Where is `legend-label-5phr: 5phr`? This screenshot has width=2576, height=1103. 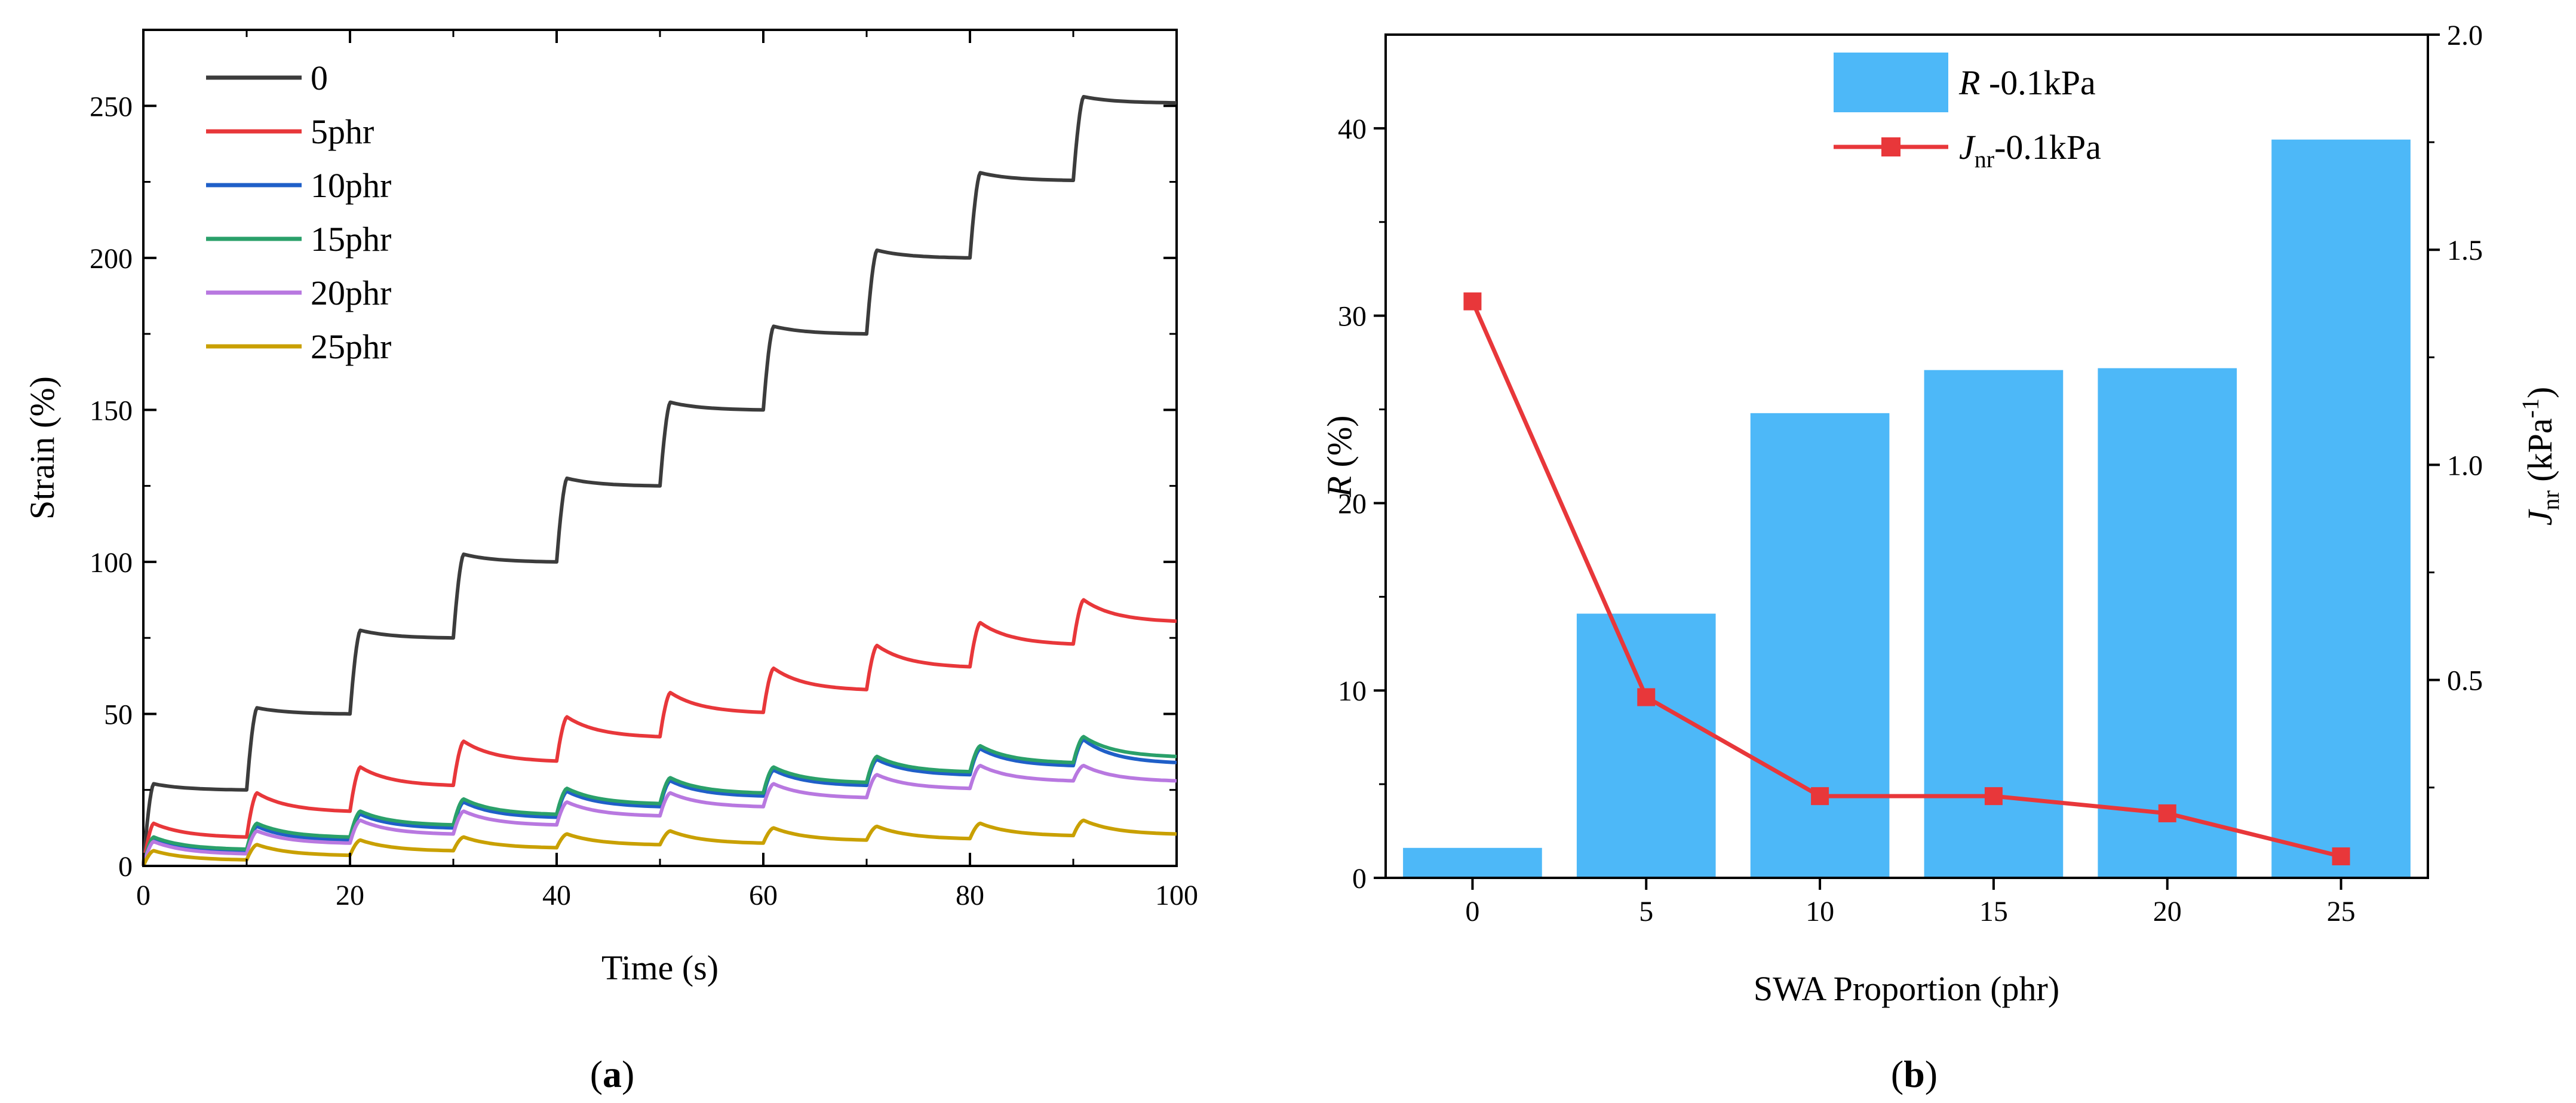
legend-label-5phr: 5phr is located at coordinates (342, 132).